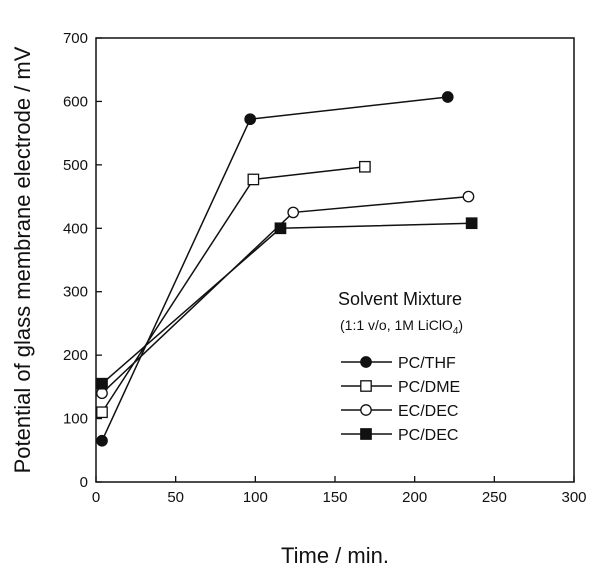 Image resolution: width=593 pixels, height=577 pixels. What do you see at coordinates (75, 38) in the screenshot?
I see `y-tick-label: 700` at bounding box center [75, 38].